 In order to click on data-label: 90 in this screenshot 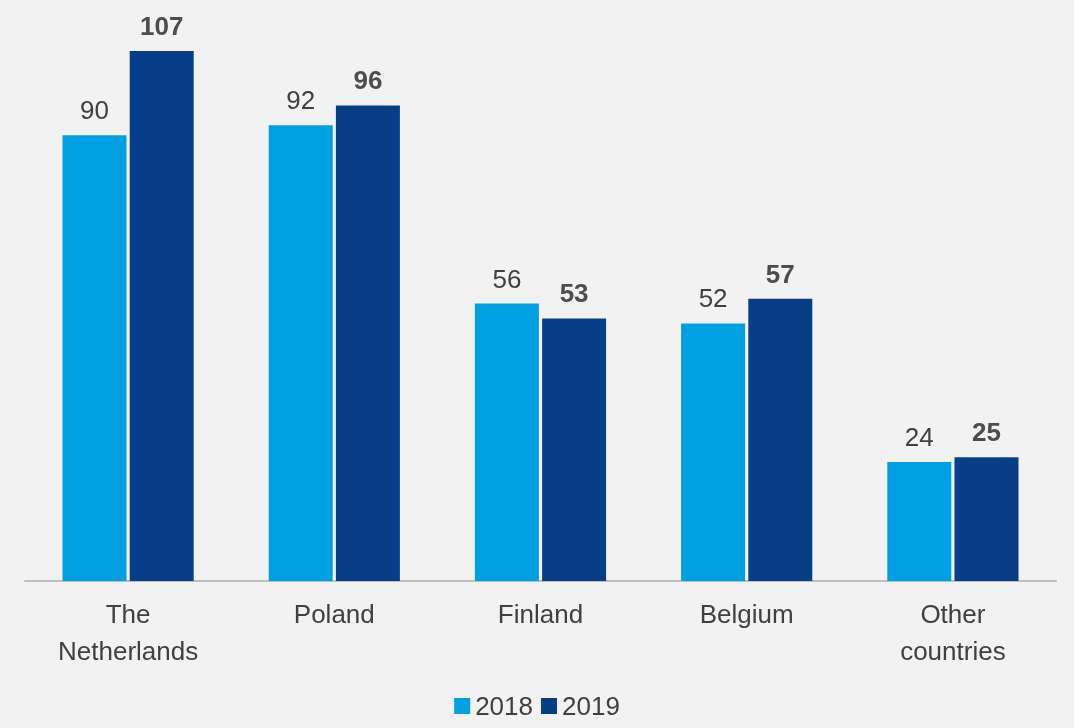, I will do `click(94, 110)`.